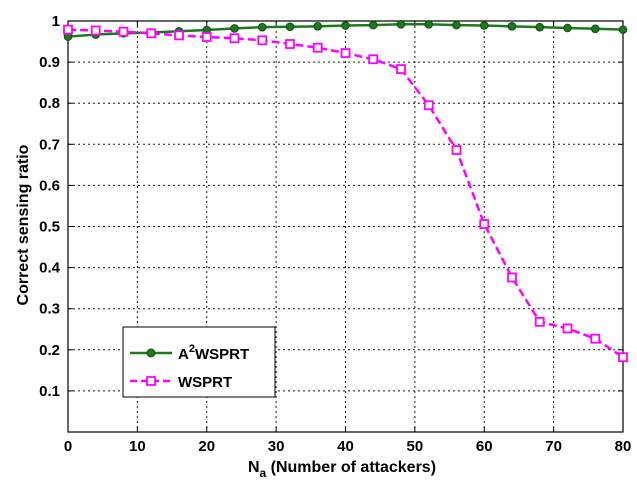 This screenshot has width=637, height=486. What do you see at coordinates (49, 103) in the screenshot?
I see `y-tick-label: 0.8` at bounding box center [49, 103].